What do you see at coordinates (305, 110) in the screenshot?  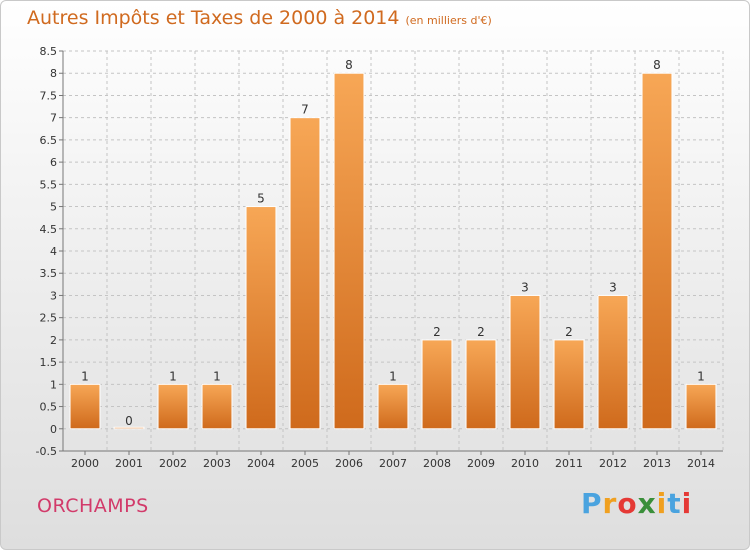 I see `data-label: 7` at bounding box center [305, 110].